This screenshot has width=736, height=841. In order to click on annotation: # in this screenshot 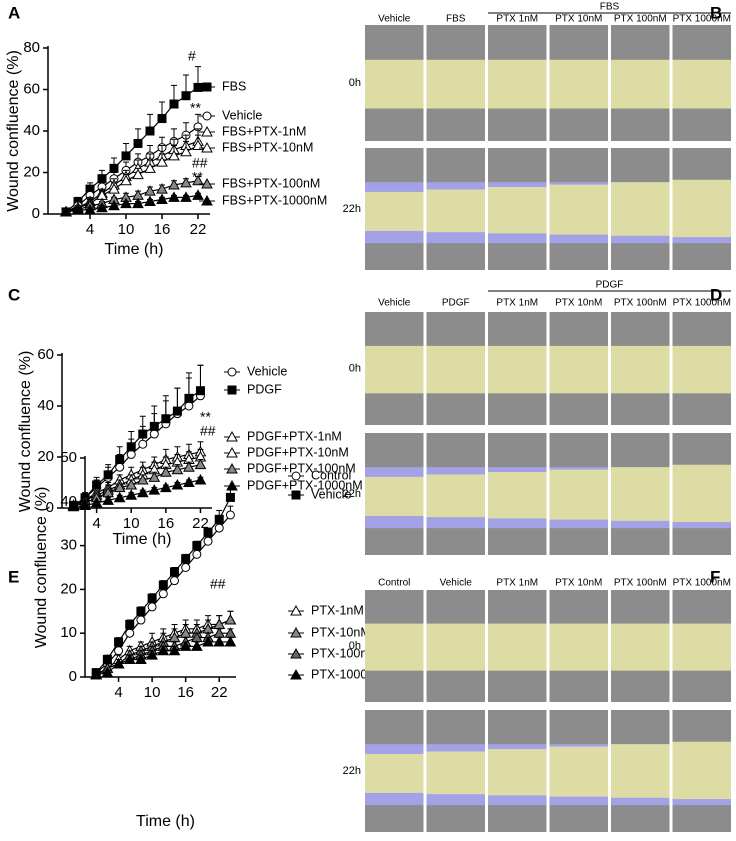, I will do `click(192, 56)`.